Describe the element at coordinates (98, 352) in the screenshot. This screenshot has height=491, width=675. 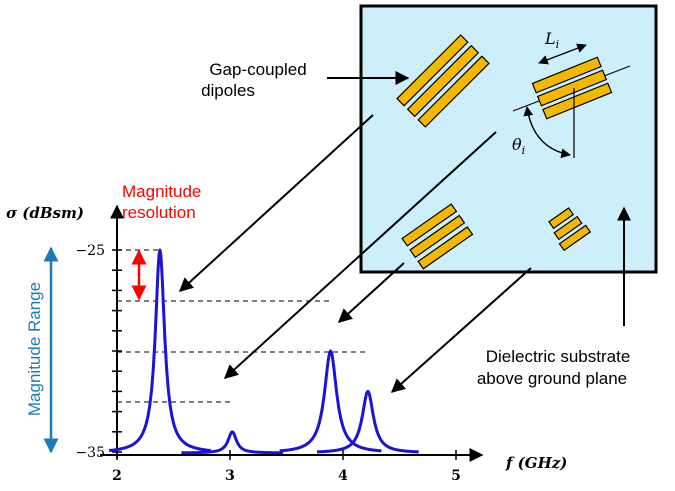
I see `y-axis-ticks: −25 −35` at that location.